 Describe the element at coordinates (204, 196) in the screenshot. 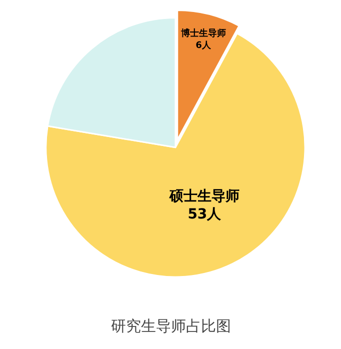

I see `slice-label: 硕士生导师` at that location.